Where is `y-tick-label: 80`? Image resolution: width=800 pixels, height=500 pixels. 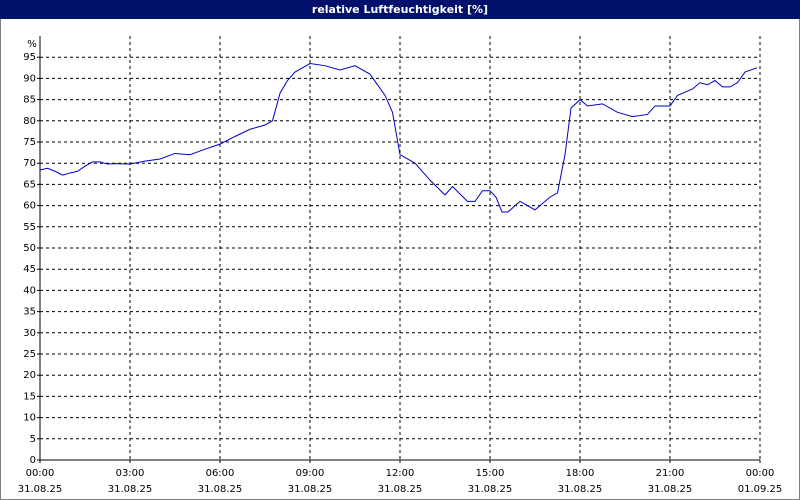 y-tick-label: 80 is located at coordinates (29, 121).